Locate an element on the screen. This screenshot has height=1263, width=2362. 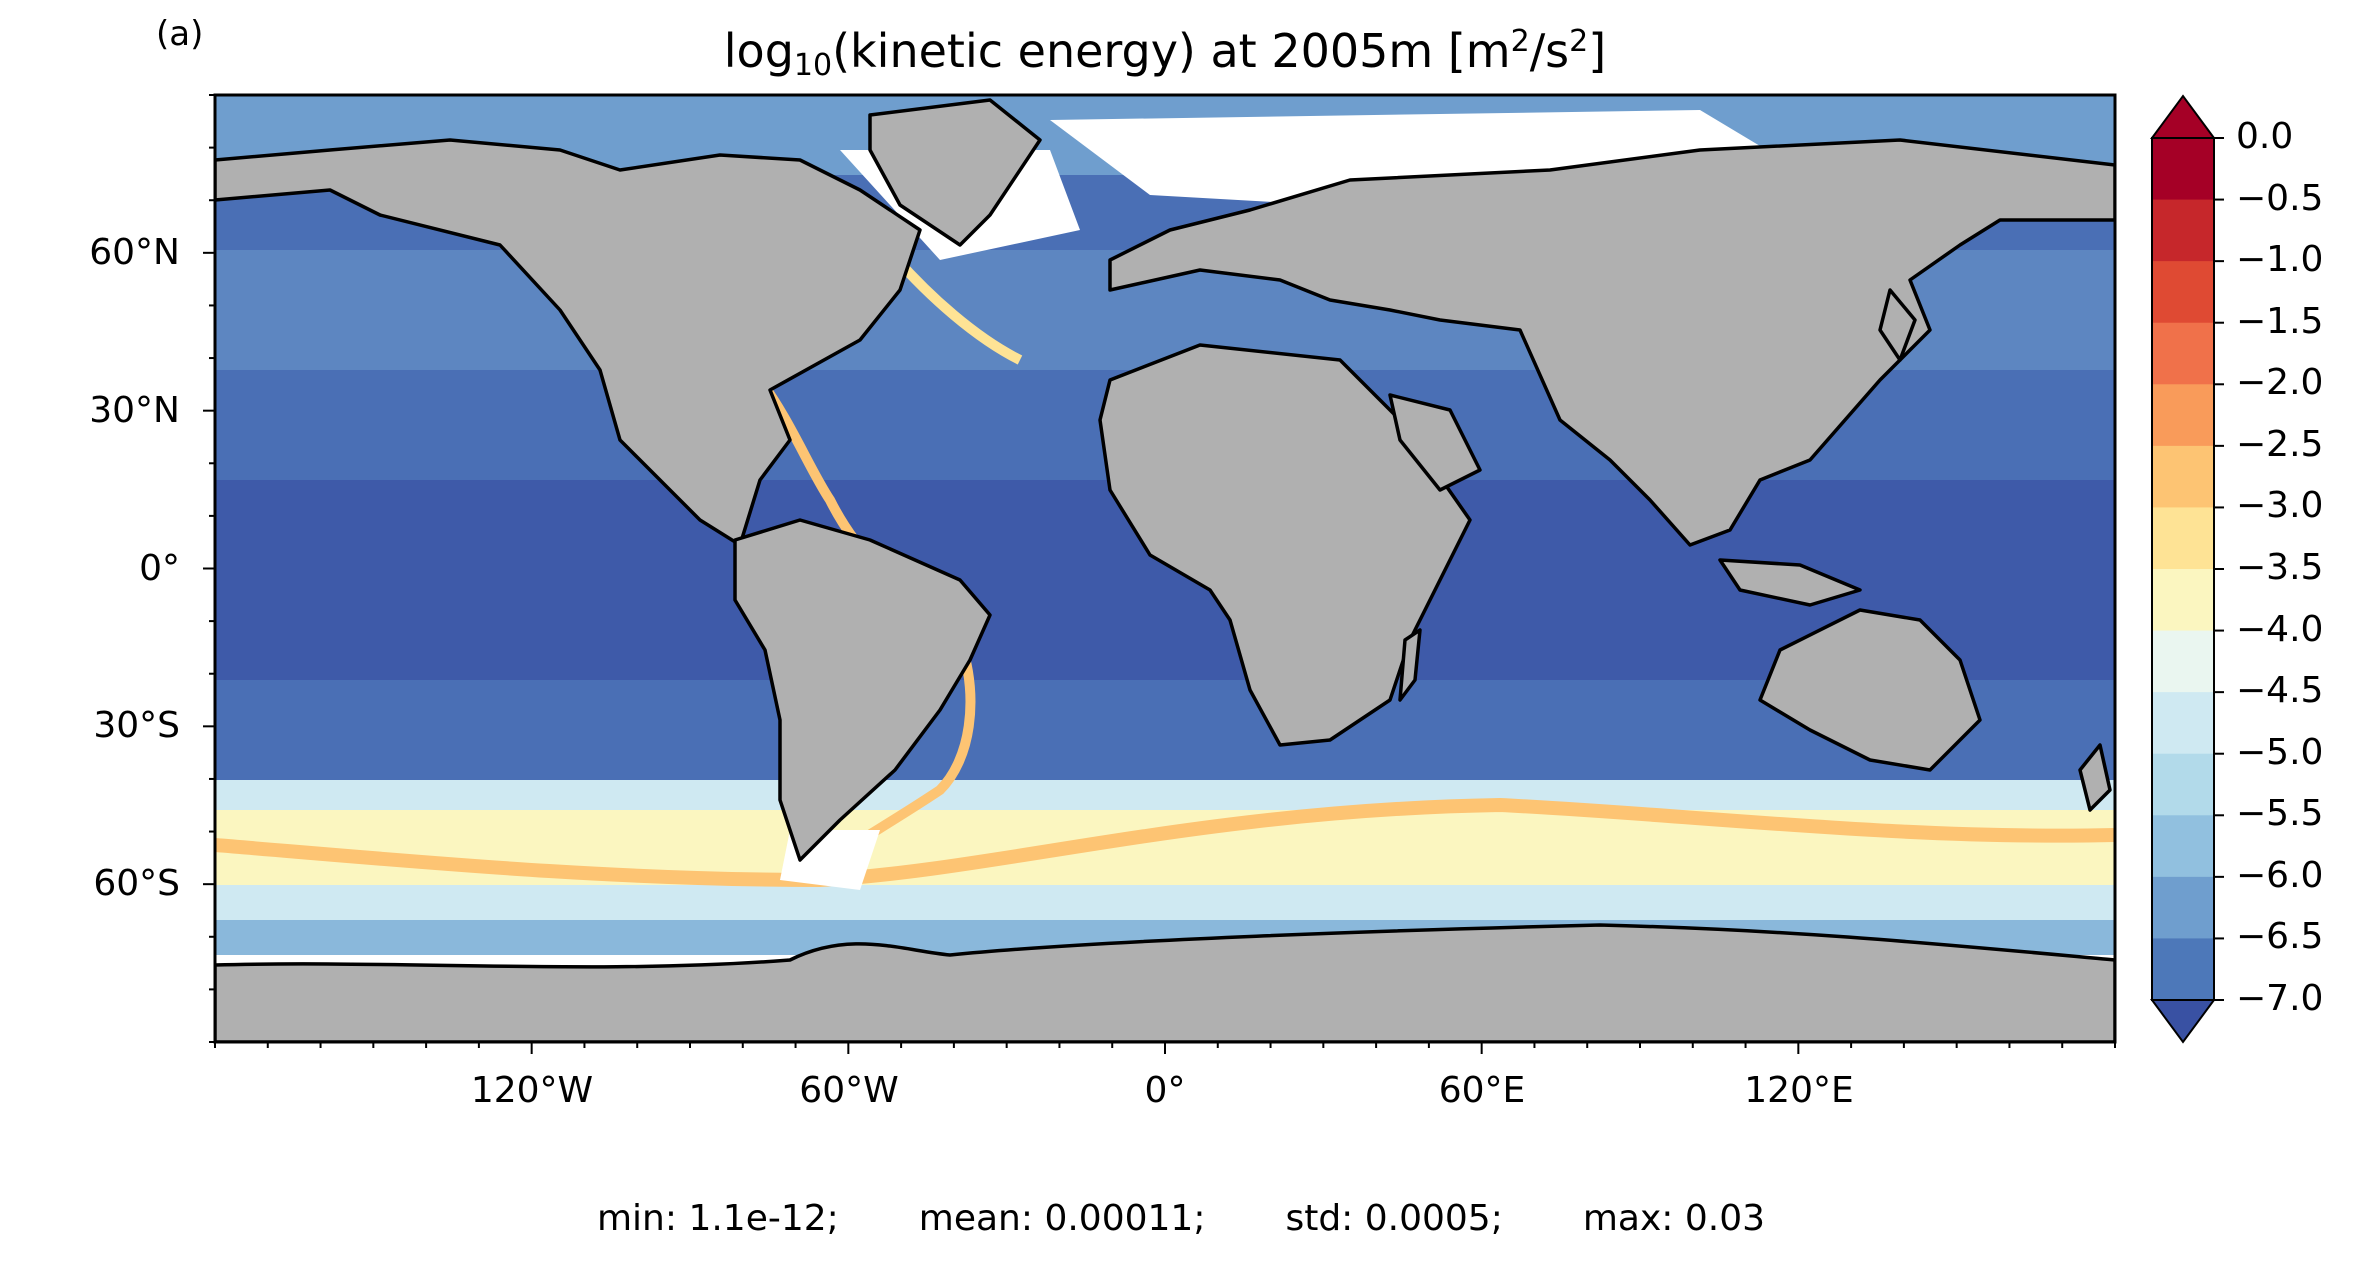
stat-min: min: 1.1e-12; is located at coordinates (717, 1218).